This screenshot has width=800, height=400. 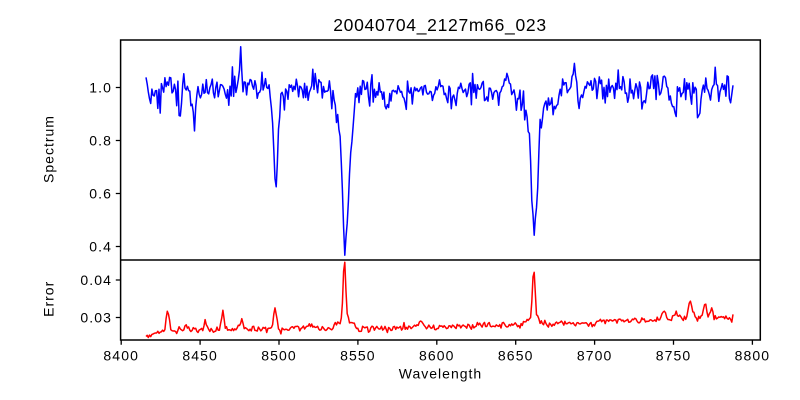 I want to click on svg-text: Wavelength, so click(x=440, y=374).